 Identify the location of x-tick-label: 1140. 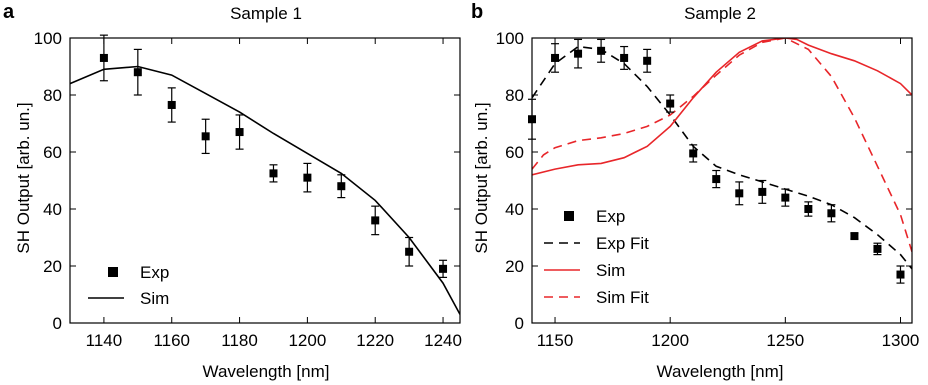
(104, 340).